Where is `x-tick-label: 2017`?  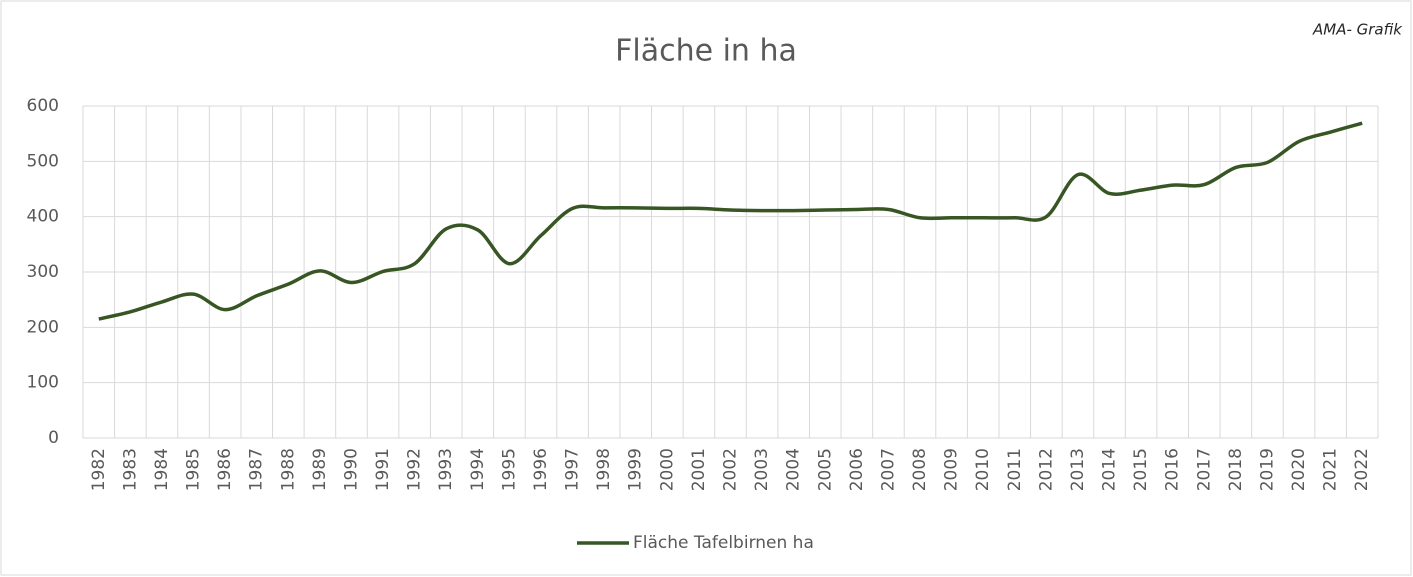
x-tick-label: 2017 is located at coordinates (1204, 469).